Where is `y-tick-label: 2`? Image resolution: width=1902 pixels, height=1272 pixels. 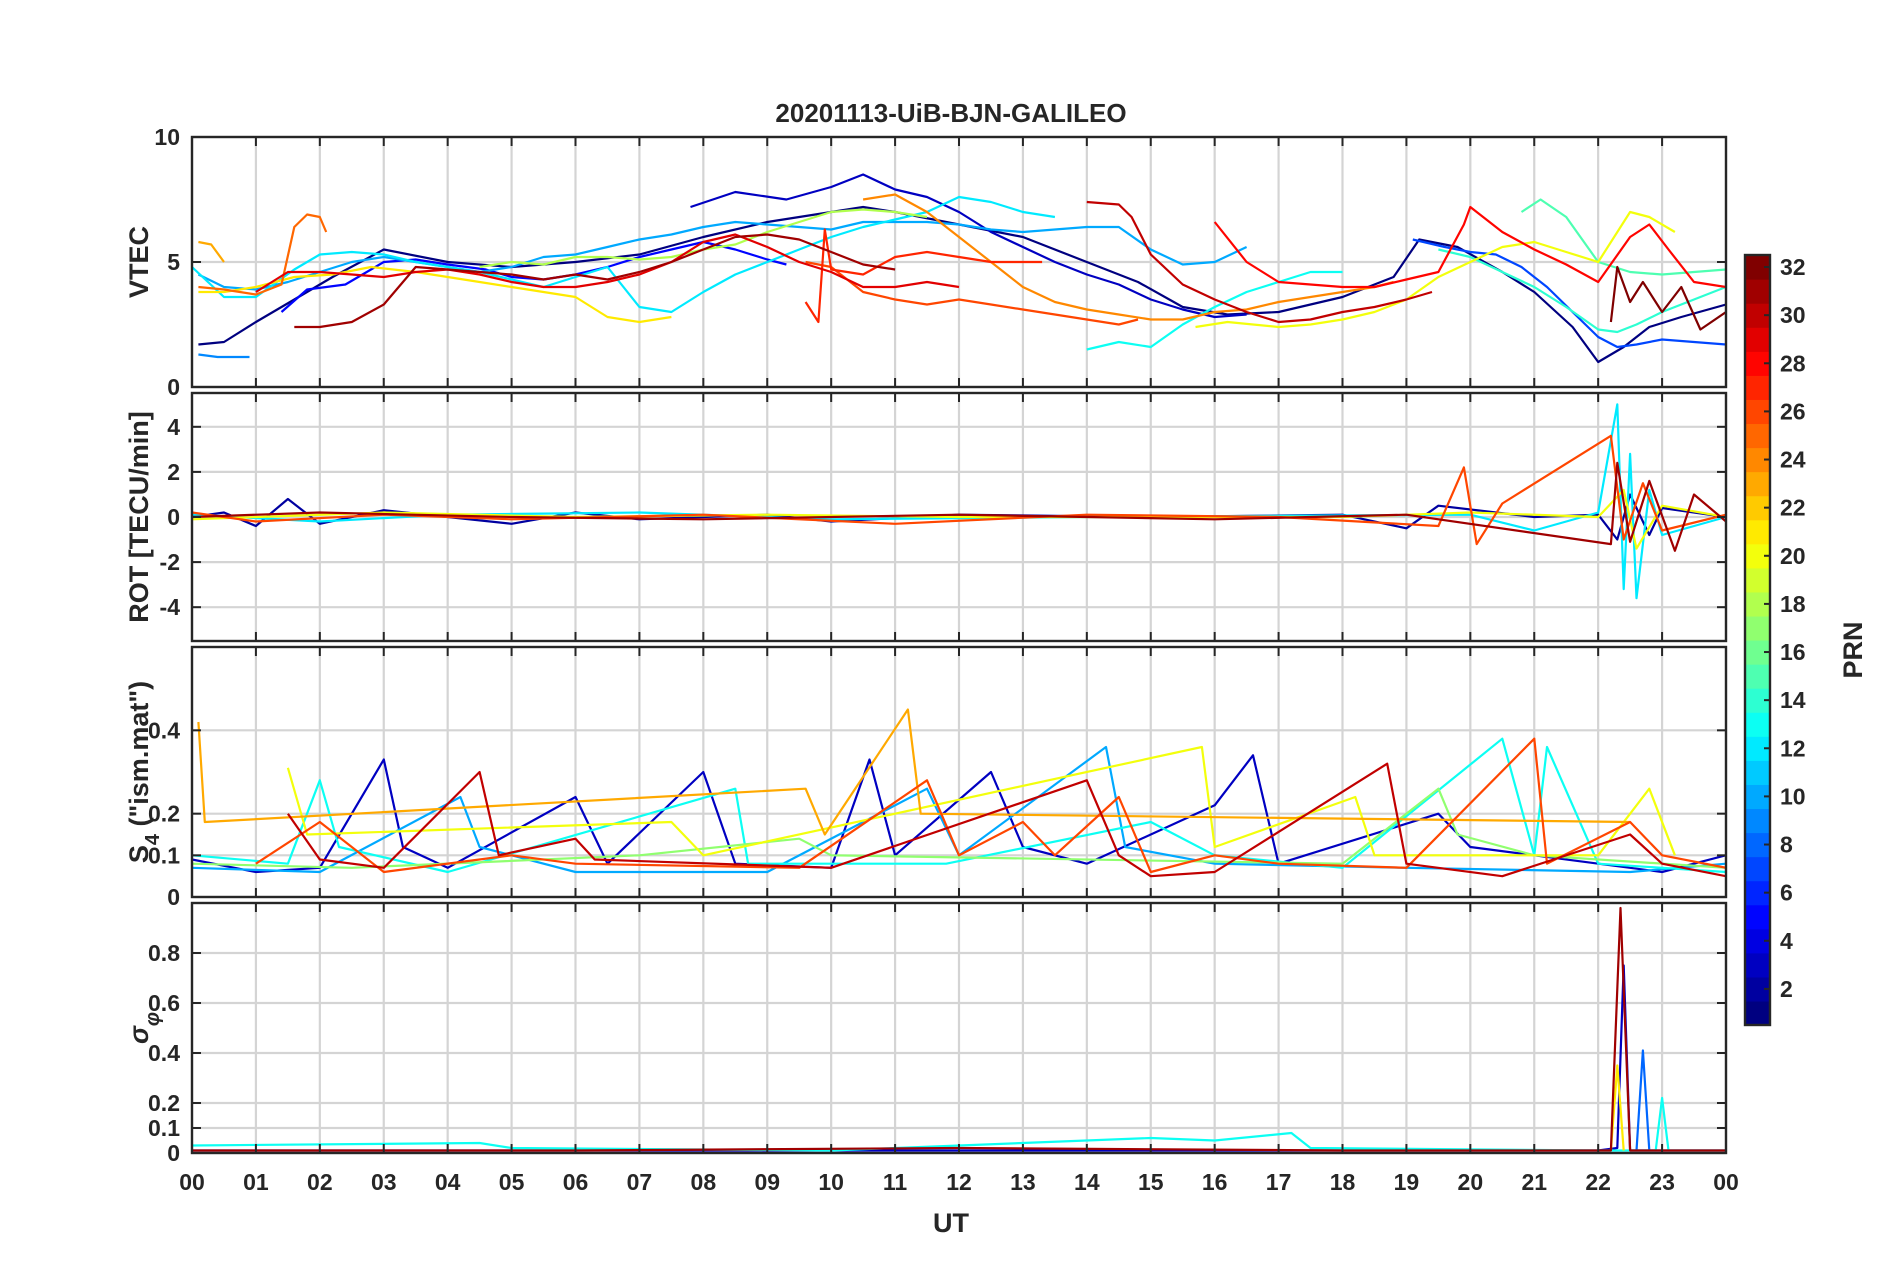 y-tick-label: 2 is located at coordinates (173, 472).